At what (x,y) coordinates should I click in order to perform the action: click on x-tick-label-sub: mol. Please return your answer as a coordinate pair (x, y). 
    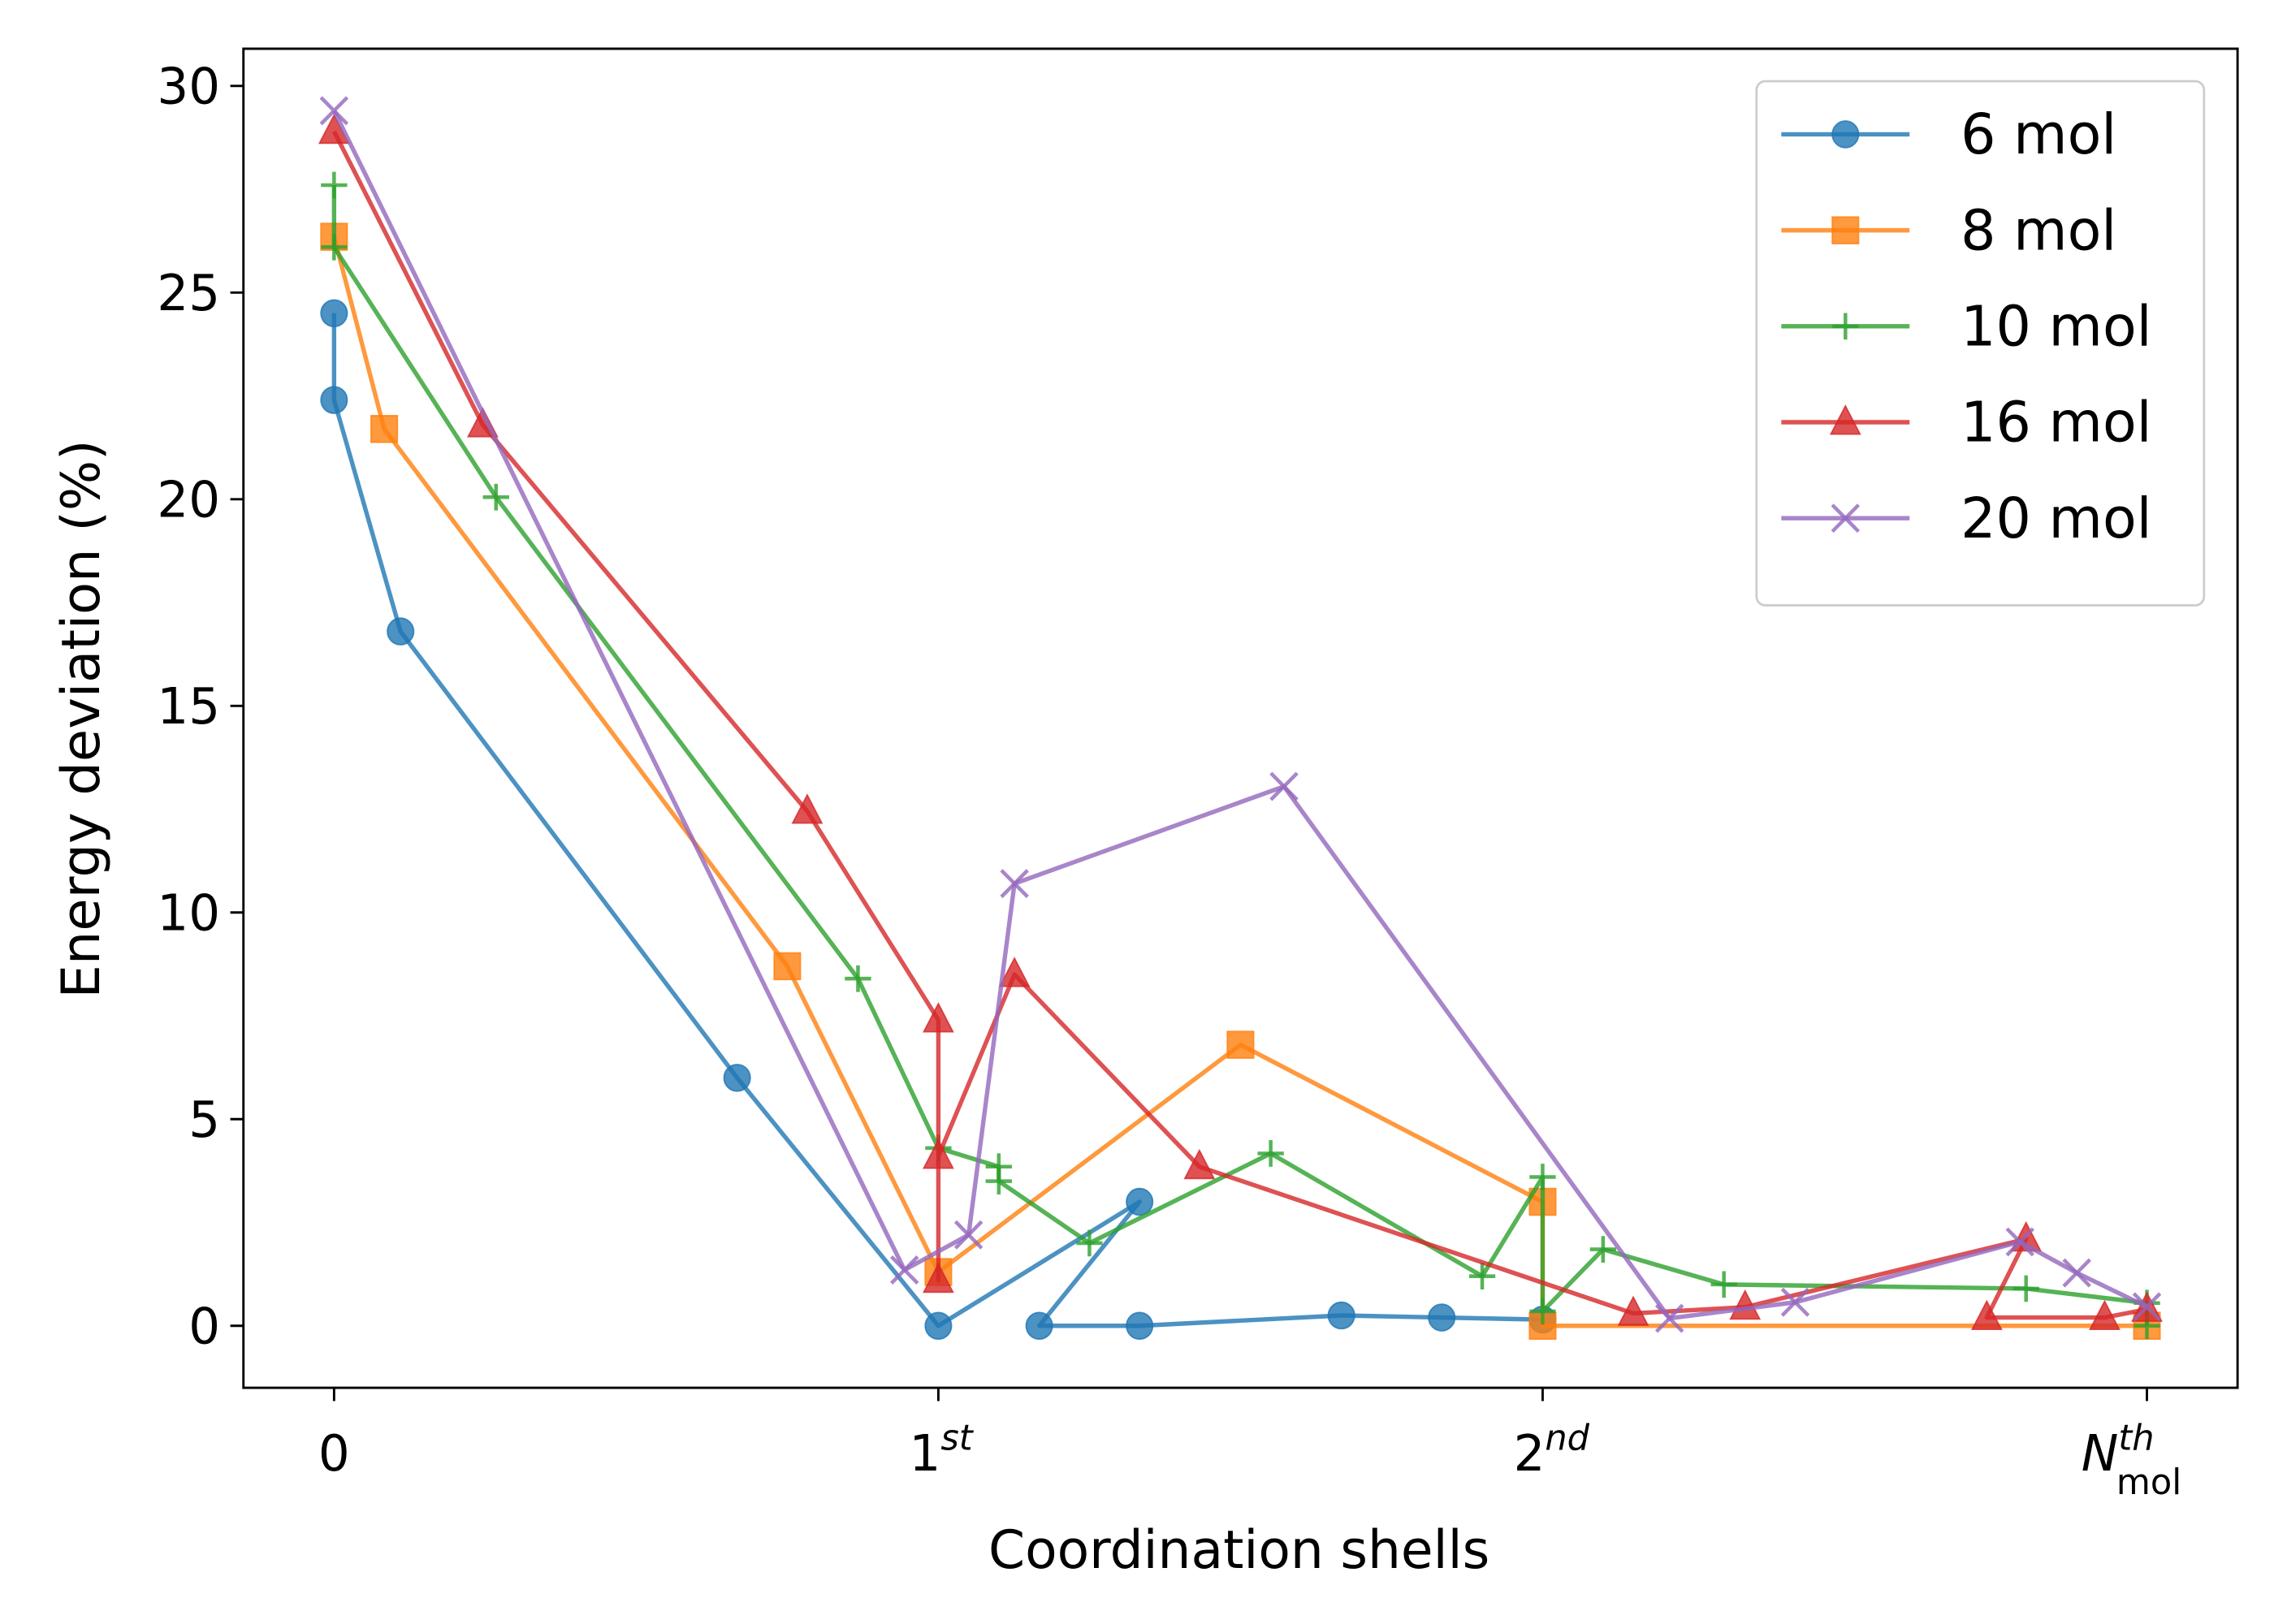
    Looking at the image, I should click on (2148, 1482).